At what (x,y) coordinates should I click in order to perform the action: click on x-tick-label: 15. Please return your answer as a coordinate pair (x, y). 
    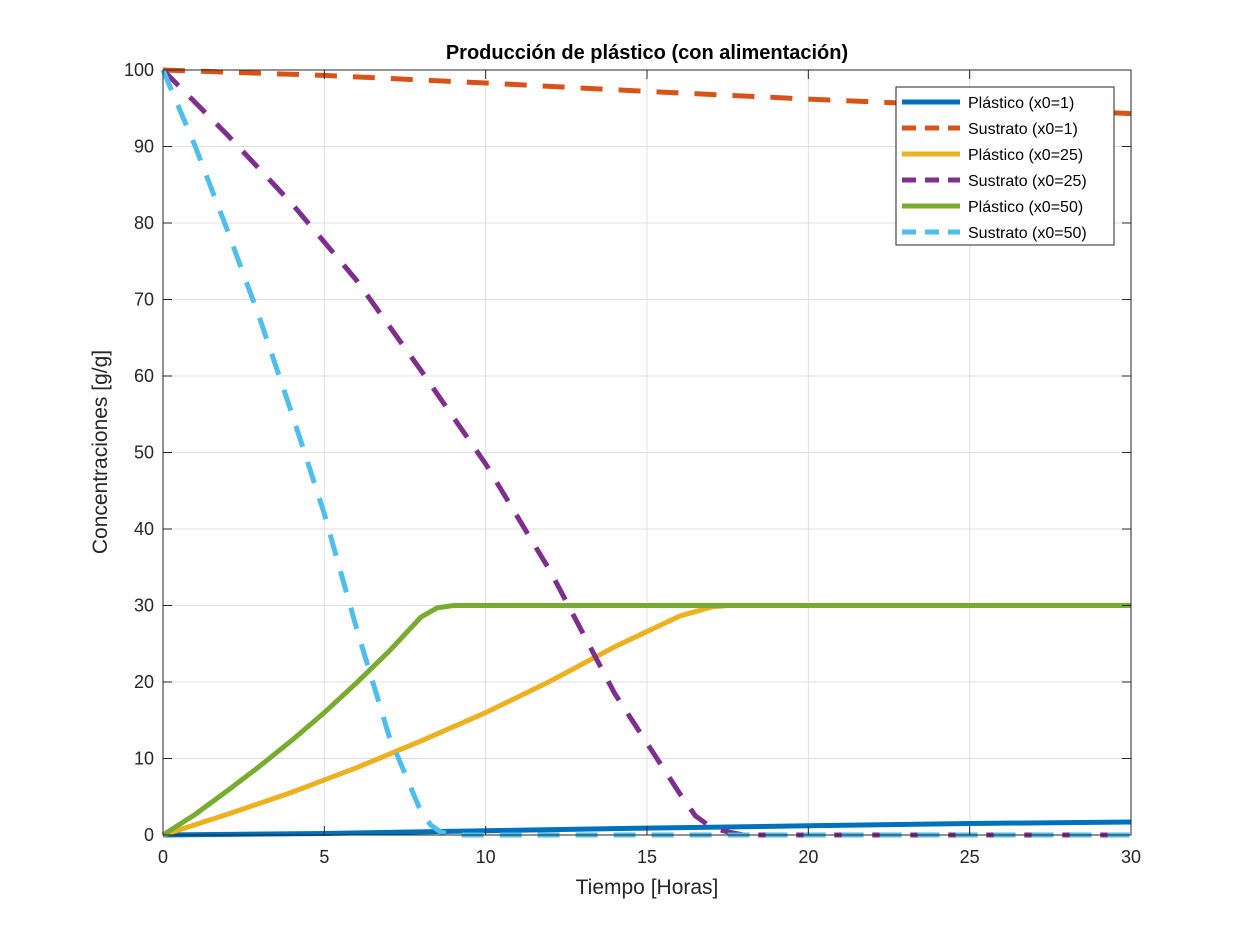
    Looking at the image, I should click on (647, 857).